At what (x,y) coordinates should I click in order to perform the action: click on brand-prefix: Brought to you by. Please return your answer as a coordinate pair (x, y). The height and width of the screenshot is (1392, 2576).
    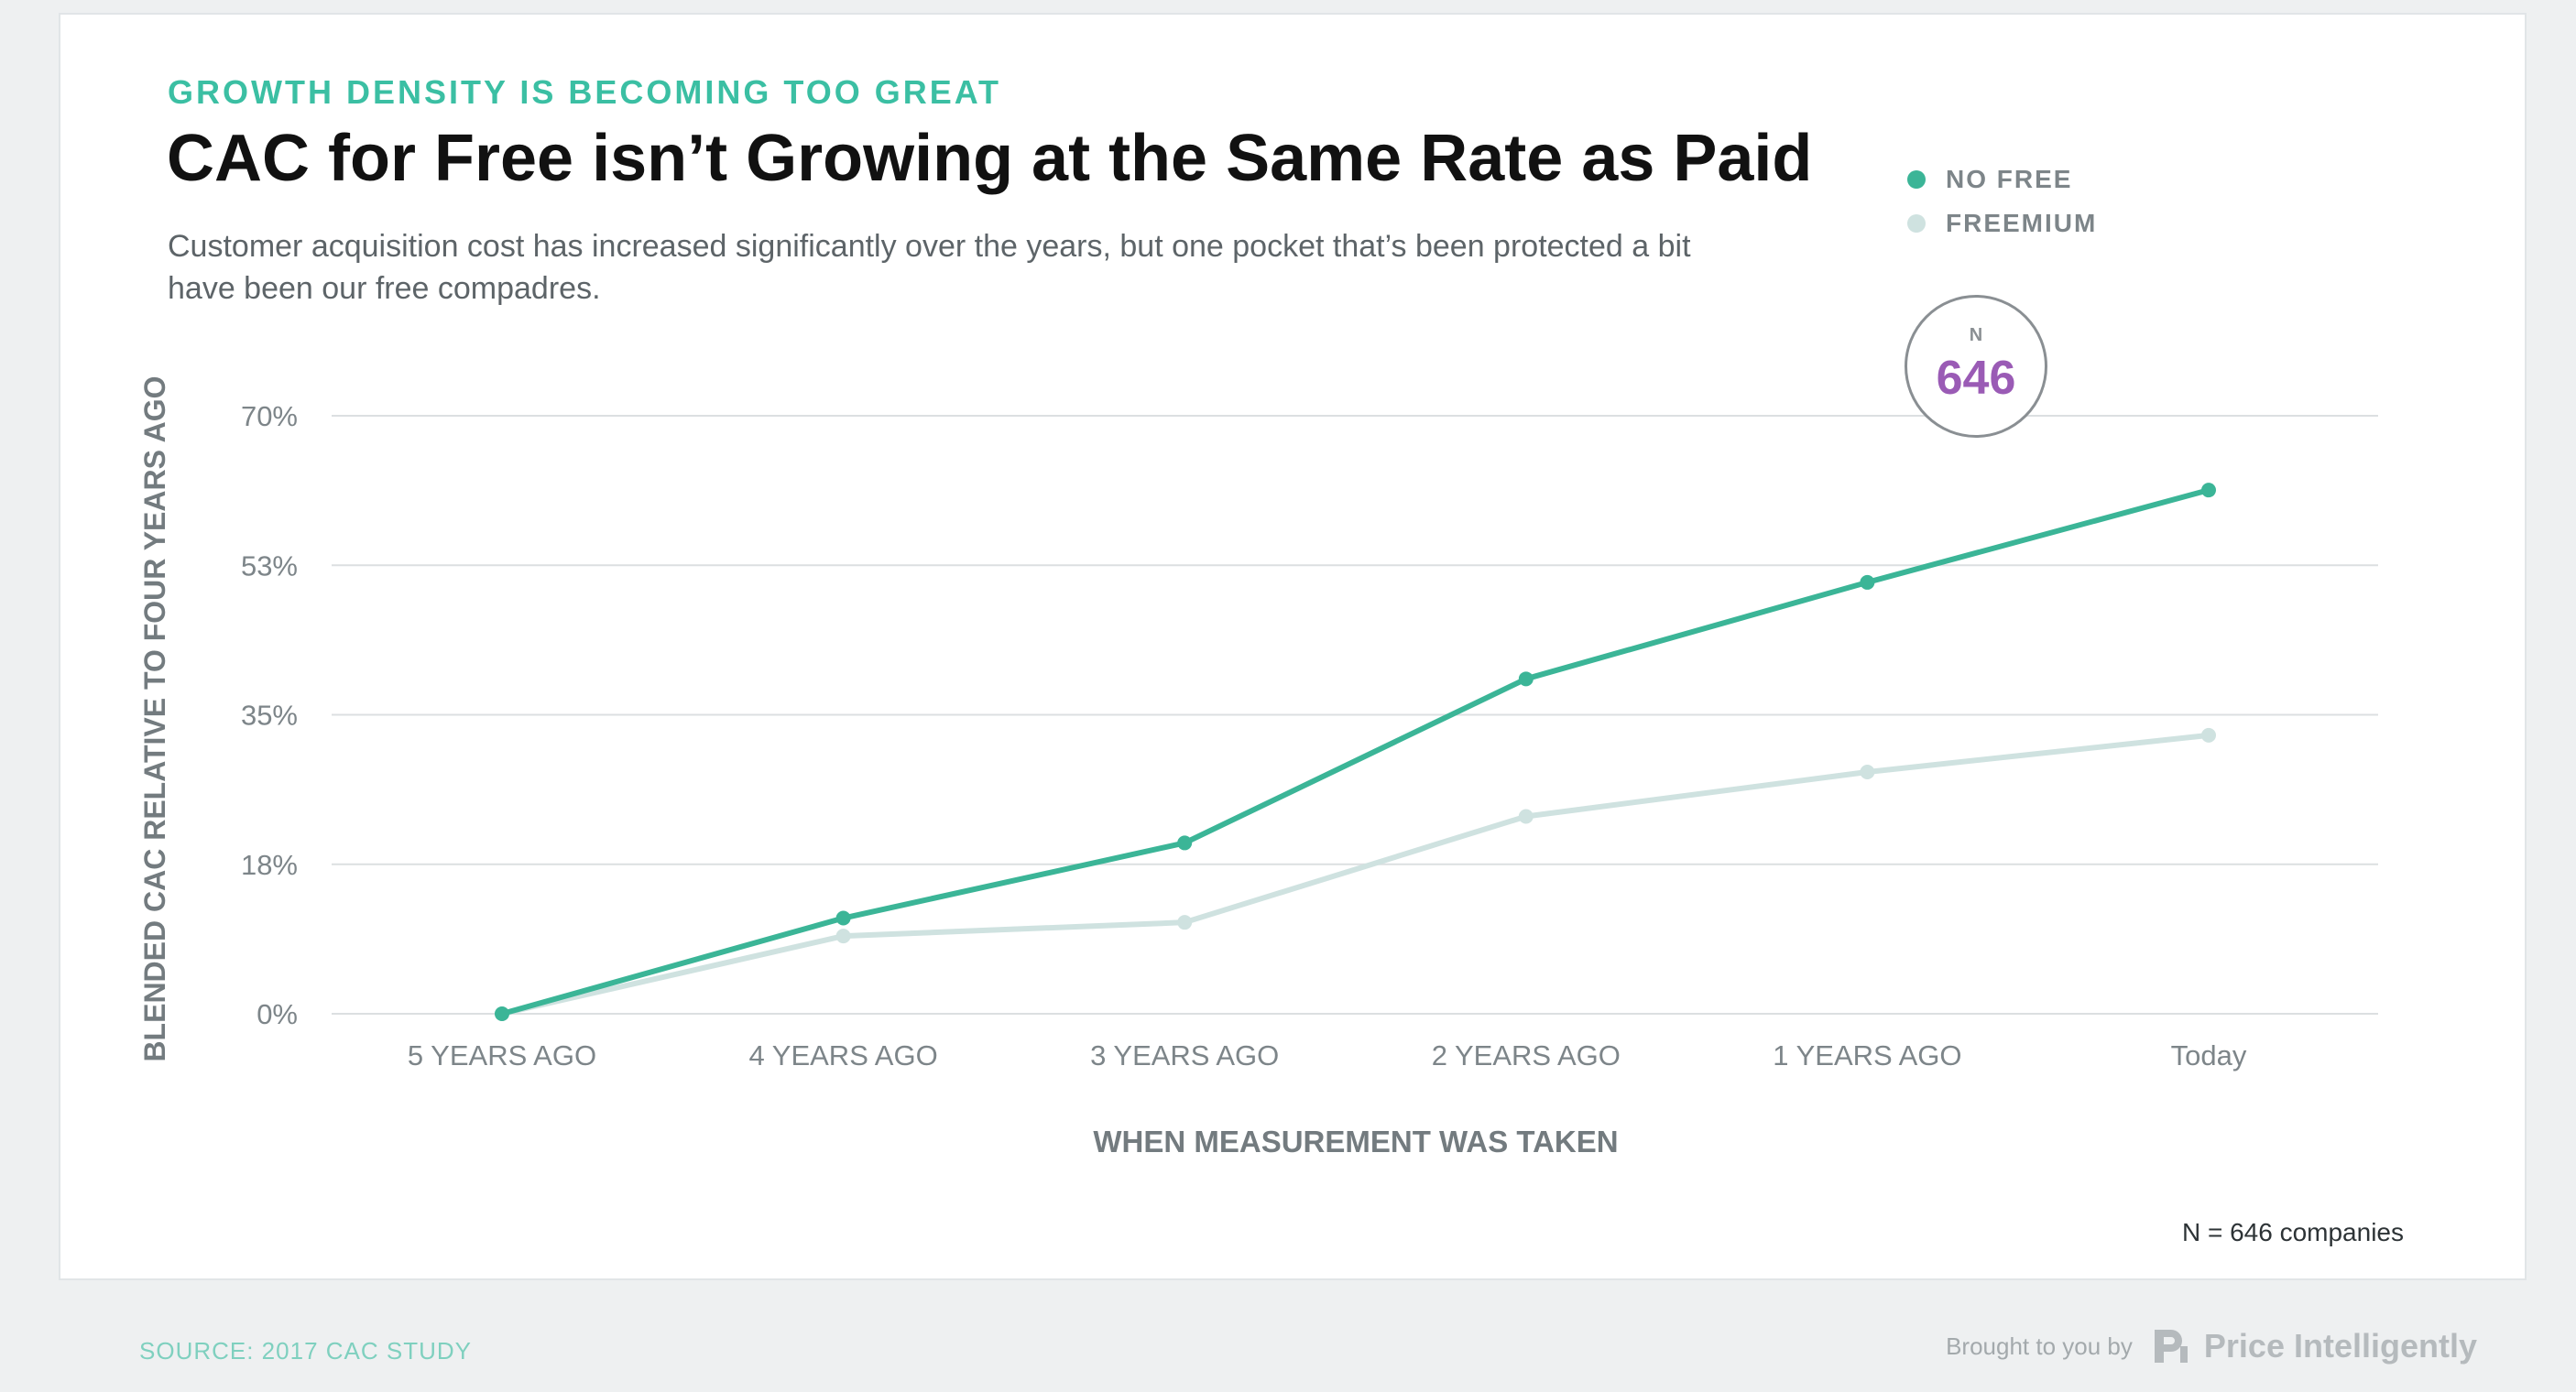
    Looking at the image, I should click on (2040, 1346).